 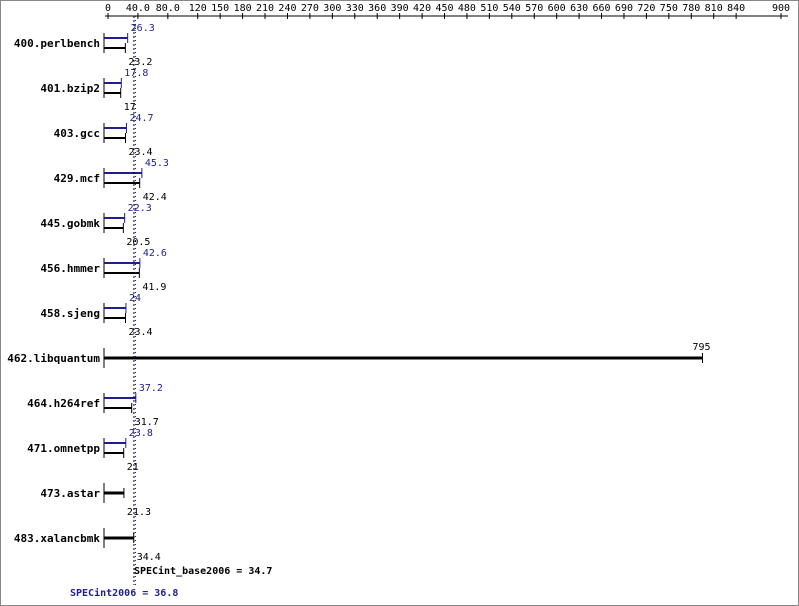 I want to click on x-tick-label: 600, so click(x=557, y=8).